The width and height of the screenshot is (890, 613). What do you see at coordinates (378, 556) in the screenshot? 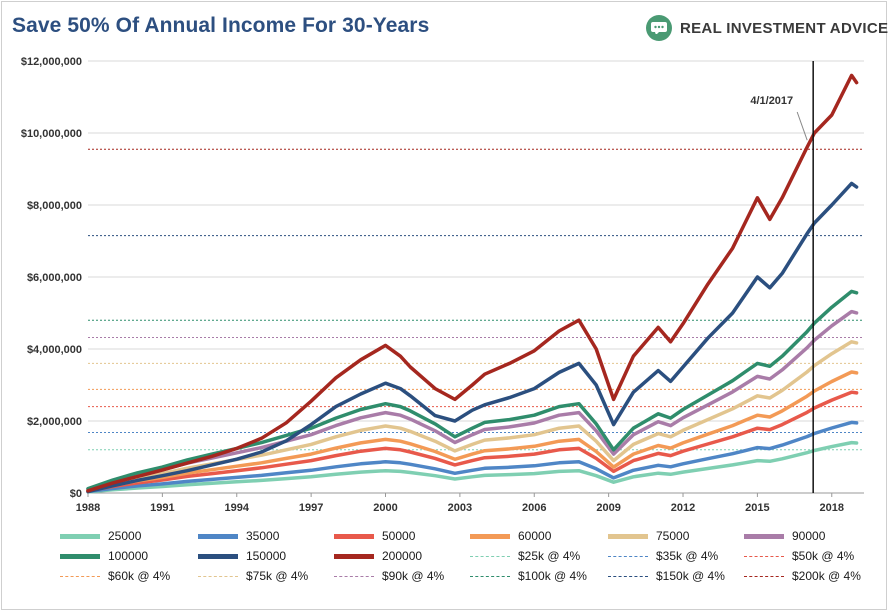
I see `legend-item: 200000` at bounding box center [378, 556].